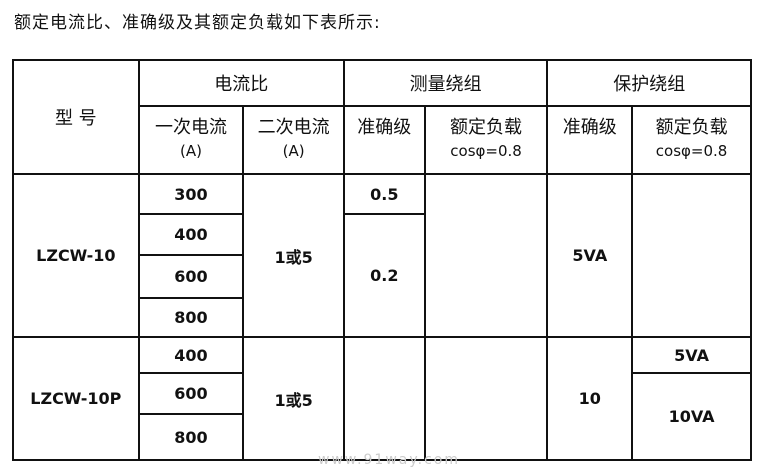  What do you see at coordinates (76, 255) in the screenshot?
I see `model-cell: LZCW-10` at bounding box center [76, 255].